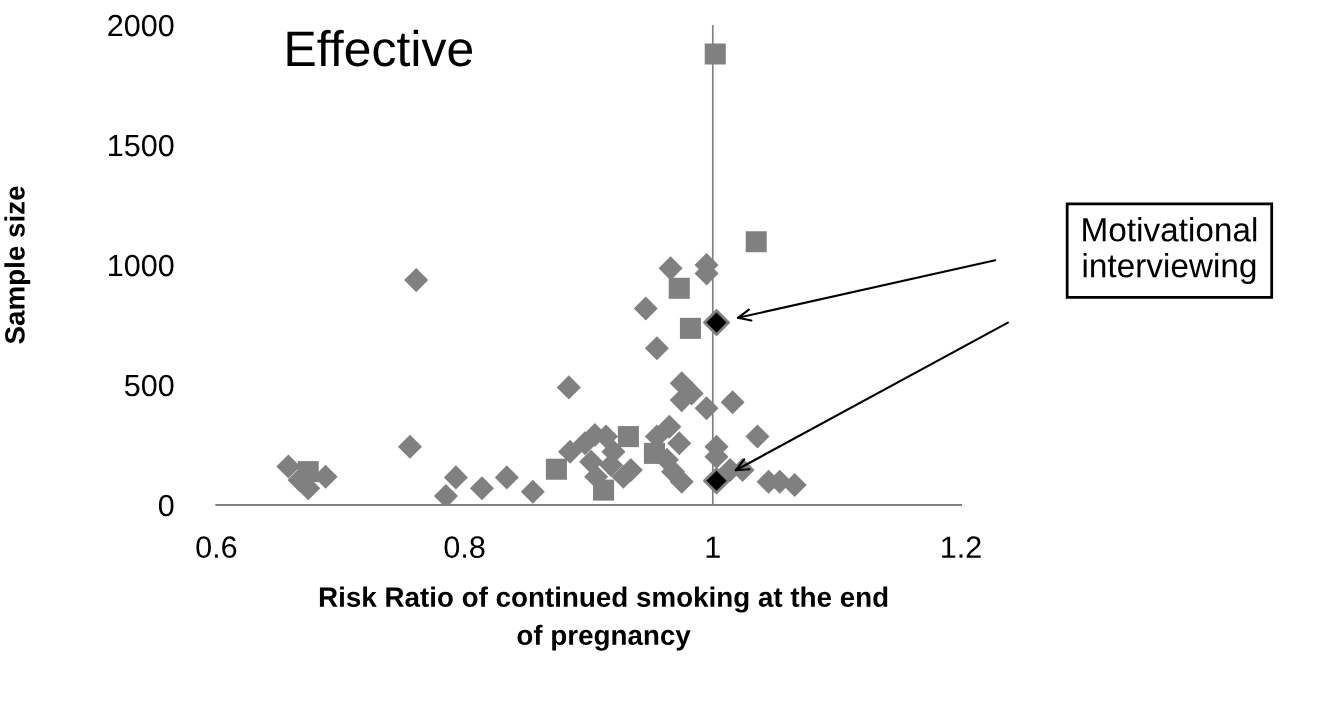 The image size is (1344, 721). What do you see at coordinates (141, 145) in the screenshot?
I see `y-tick-label: 1500` at bounding box center [141, 145].